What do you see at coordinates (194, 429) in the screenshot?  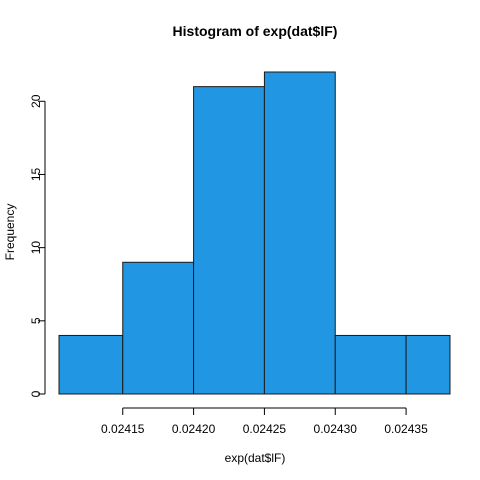 I see `x-tick-label: 0.02420` at bounding box center [194, 429].